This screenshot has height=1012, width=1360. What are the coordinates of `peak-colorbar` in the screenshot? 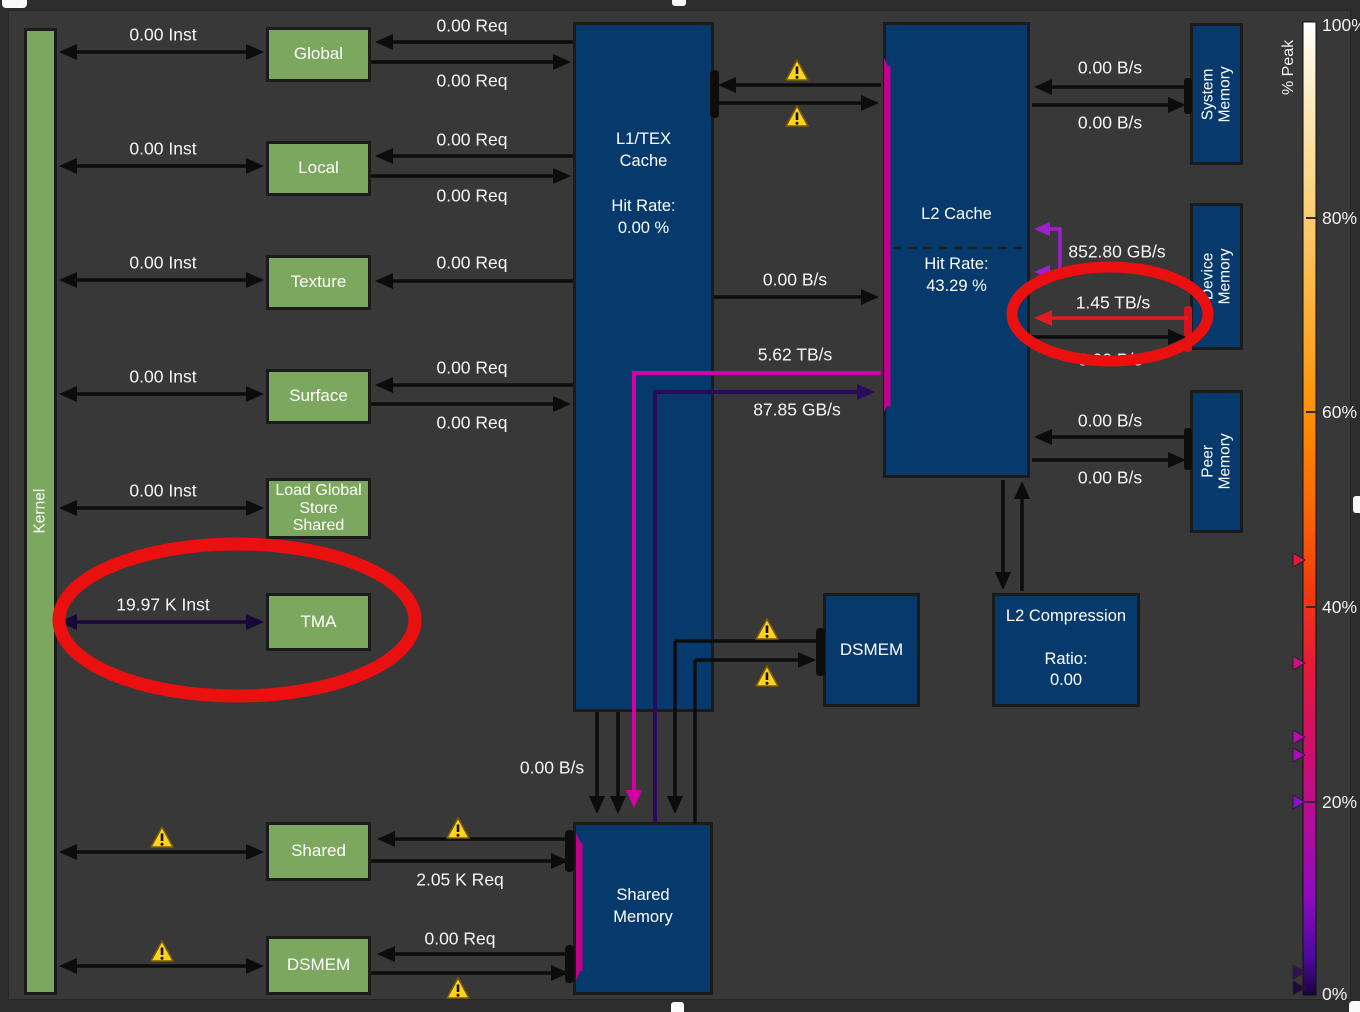 It's located at (1305, 508).